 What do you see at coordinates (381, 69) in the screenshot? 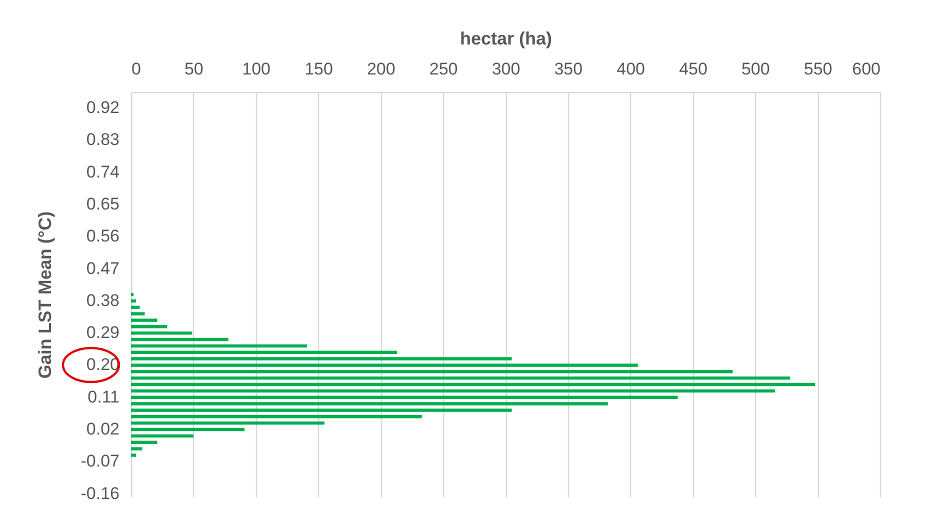
I see `x-tick-label: 200` at bounding box center [381, 69].